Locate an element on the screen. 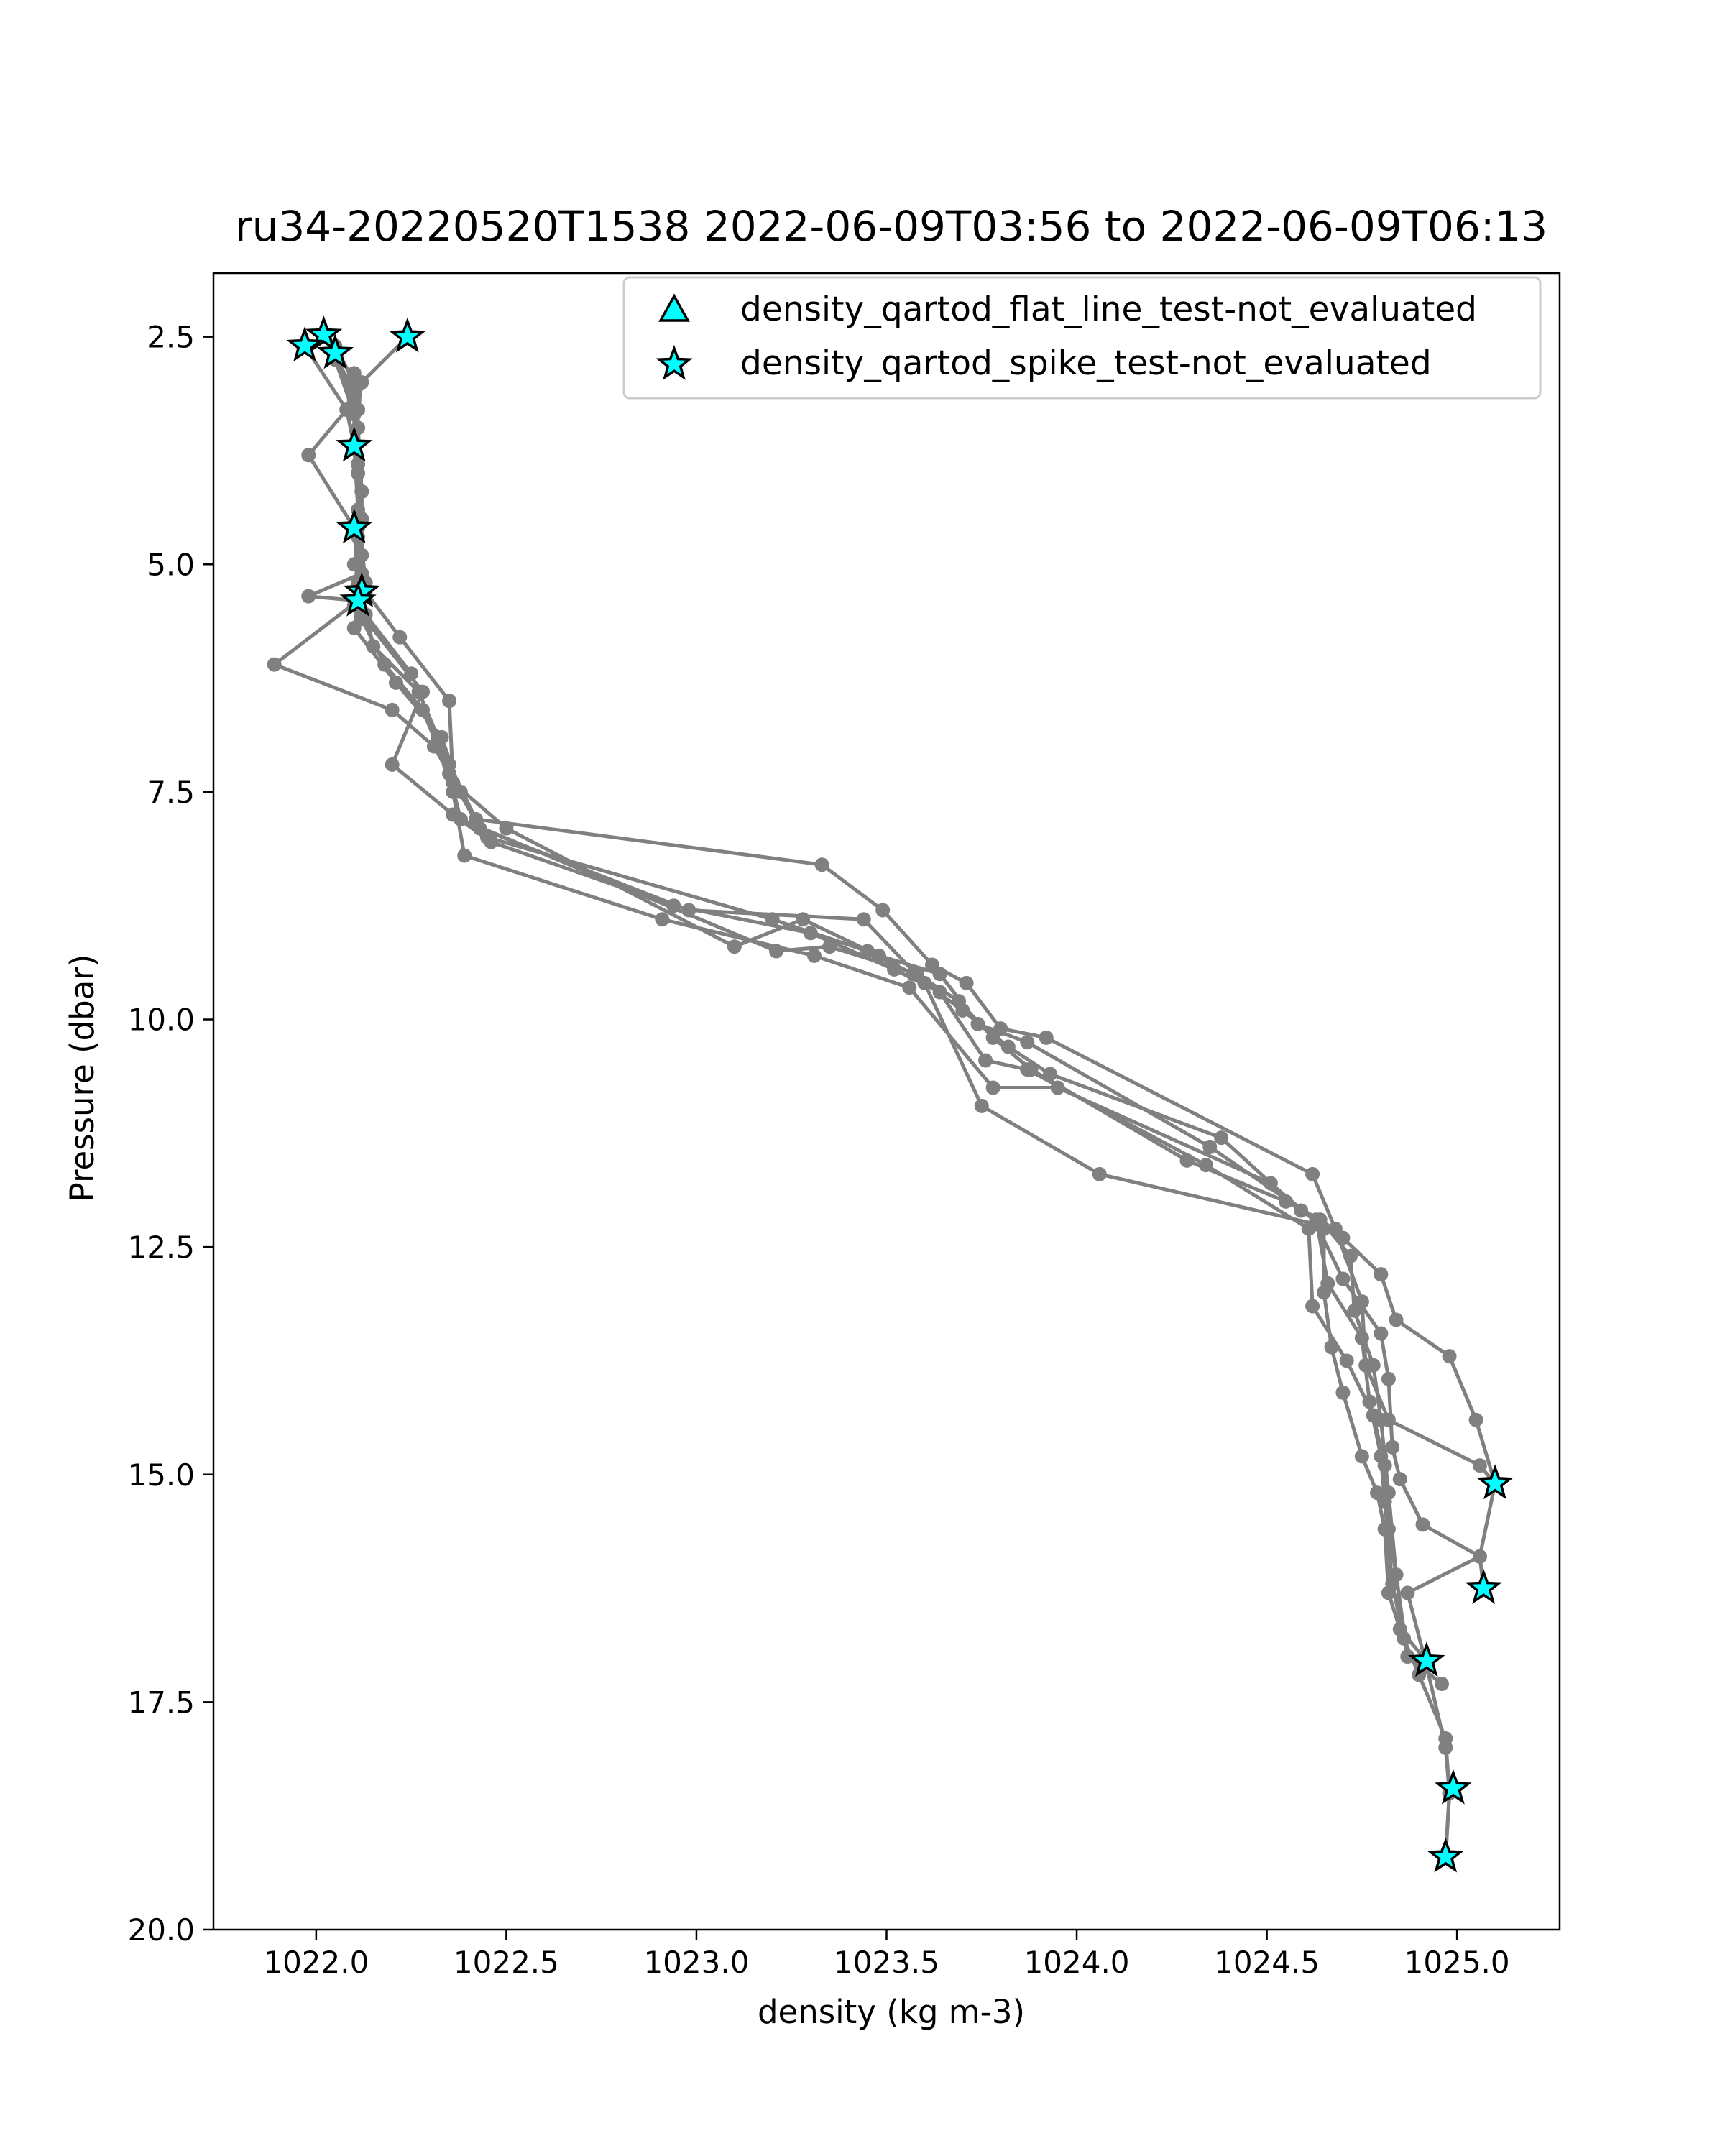 Image resolution: width=1725 pixels, height=2156 pixels. y-tick-label: 7.5 is located at coordinates (171, 792).